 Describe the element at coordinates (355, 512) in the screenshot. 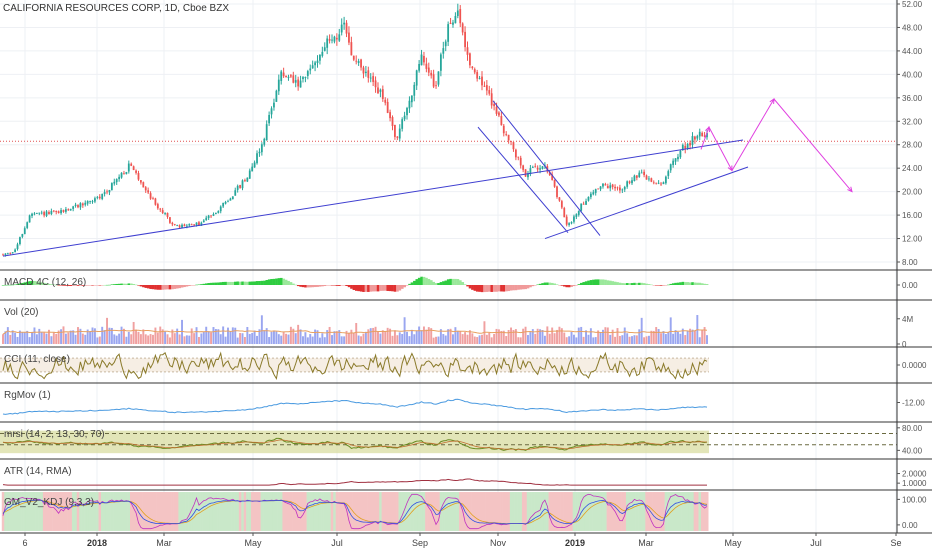

I see `kdj-k-line` at that location.